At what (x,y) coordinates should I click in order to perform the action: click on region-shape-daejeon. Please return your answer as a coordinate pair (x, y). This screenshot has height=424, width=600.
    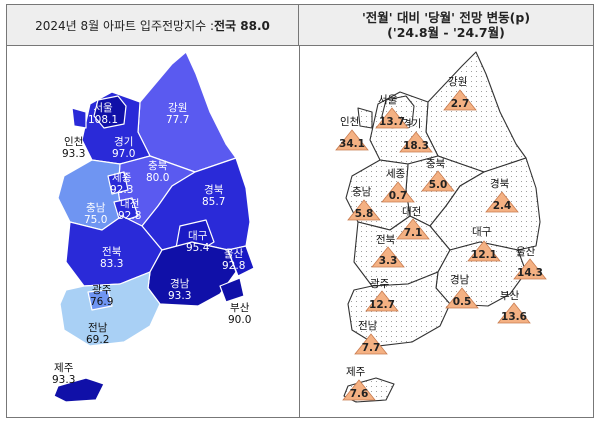
    Looking at the image, I should click on (126, 210).